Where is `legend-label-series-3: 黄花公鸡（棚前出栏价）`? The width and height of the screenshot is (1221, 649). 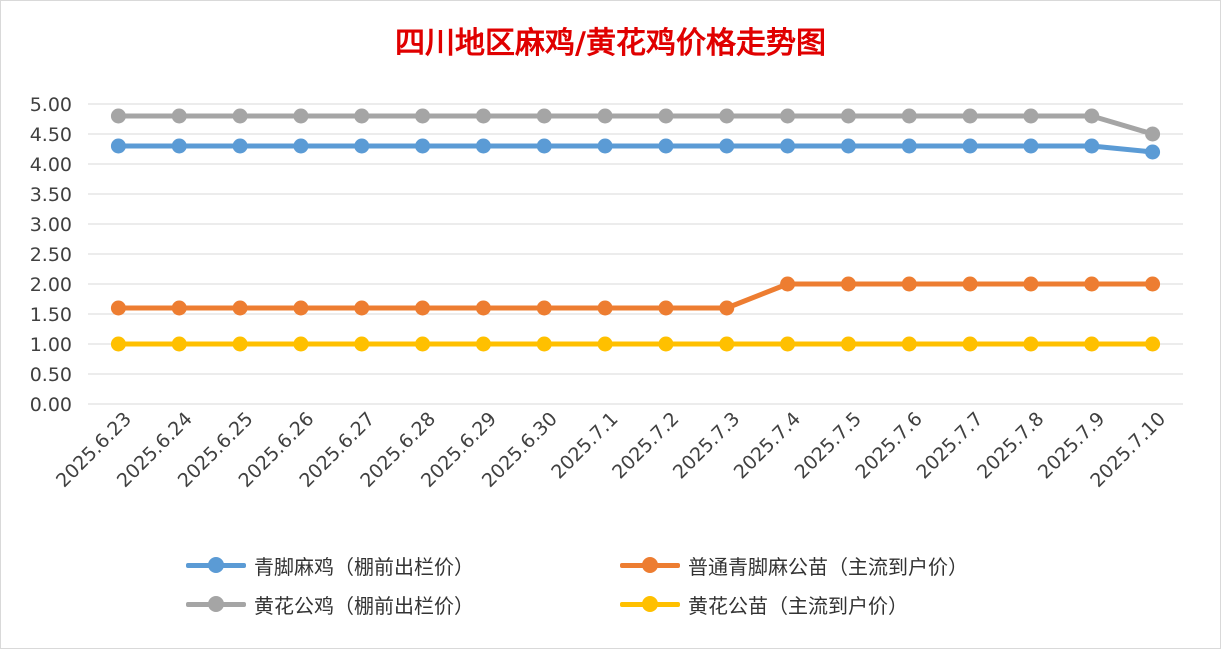
legend-label-series-3: 黄花公鸡（棚前出栏价） is located at coordinates (364, 605).